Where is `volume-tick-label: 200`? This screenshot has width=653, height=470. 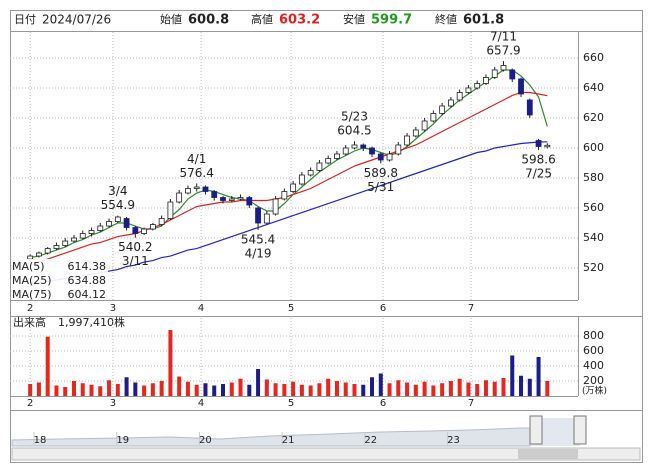
volume-tick-label: 200 is located at coordinates (593, 380).